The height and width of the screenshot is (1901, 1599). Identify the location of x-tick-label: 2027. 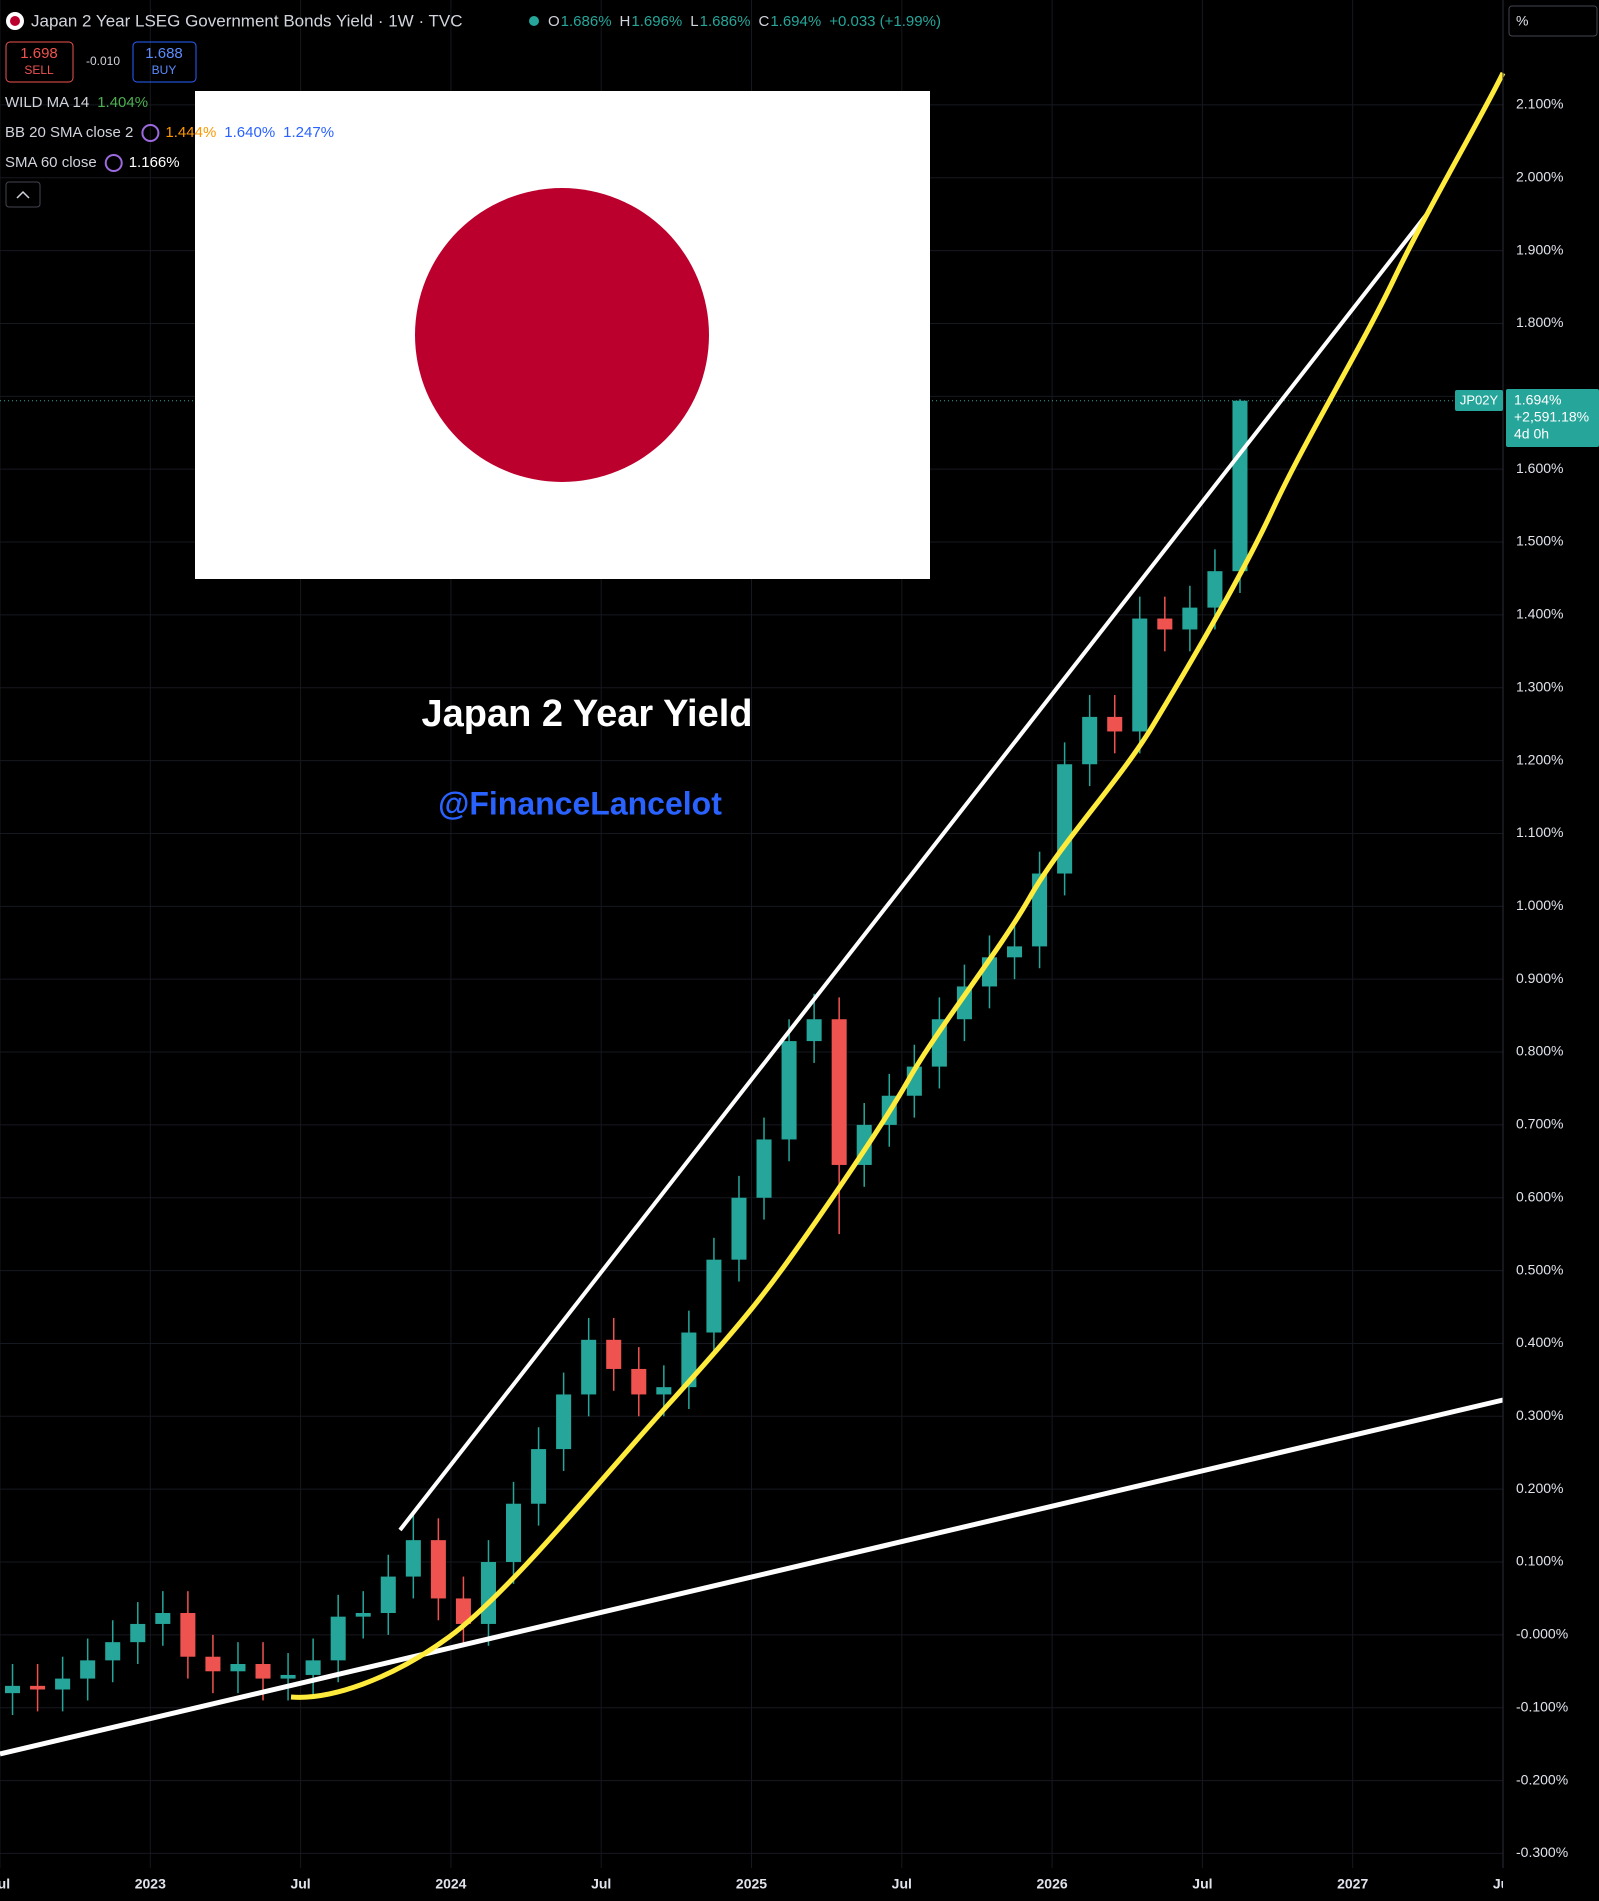
(1352, 1884).